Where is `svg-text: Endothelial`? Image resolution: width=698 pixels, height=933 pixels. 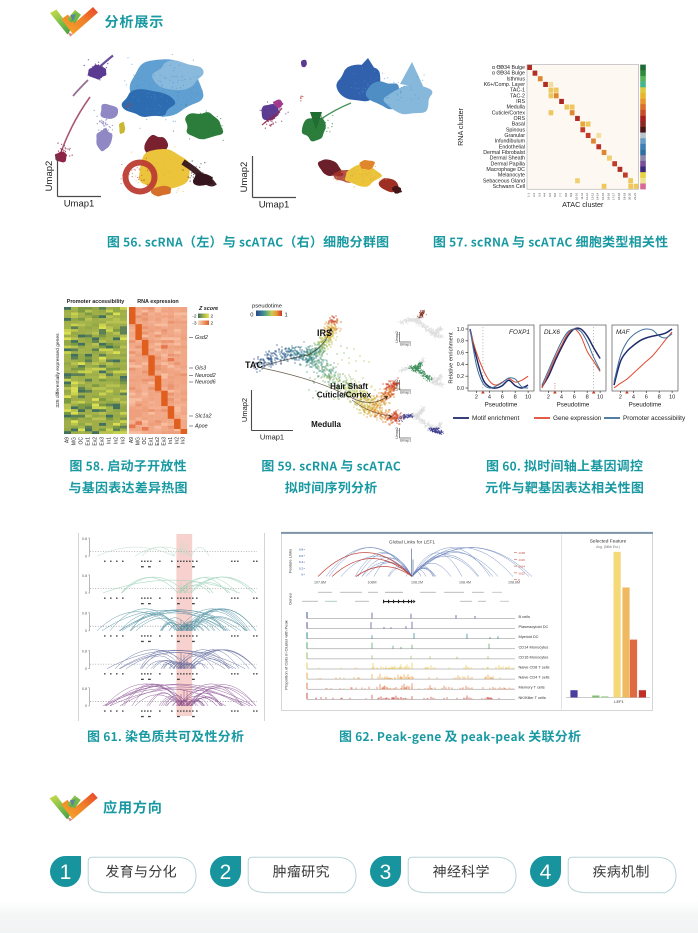 svg-text: Endothelial is located at coordinates (512, 147).